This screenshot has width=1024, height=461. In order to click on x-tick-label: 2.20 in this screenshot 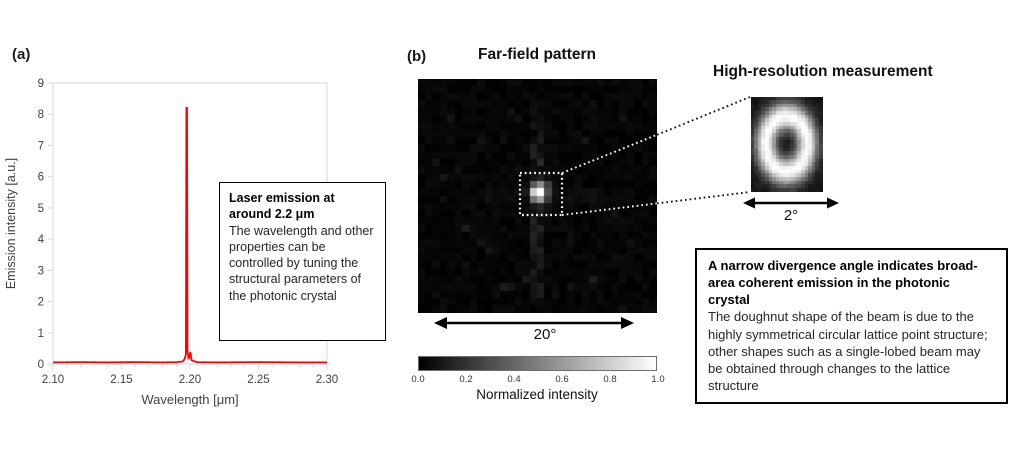, I will do `click(190, 380)`.